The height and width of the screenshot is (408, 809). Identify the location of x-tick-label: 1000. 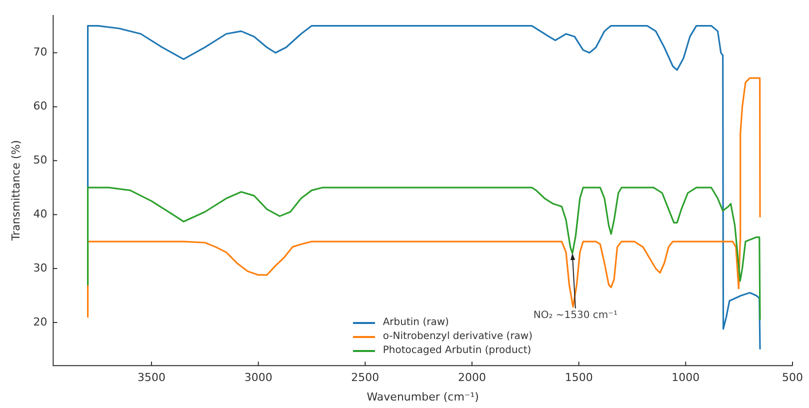
(686, 377).